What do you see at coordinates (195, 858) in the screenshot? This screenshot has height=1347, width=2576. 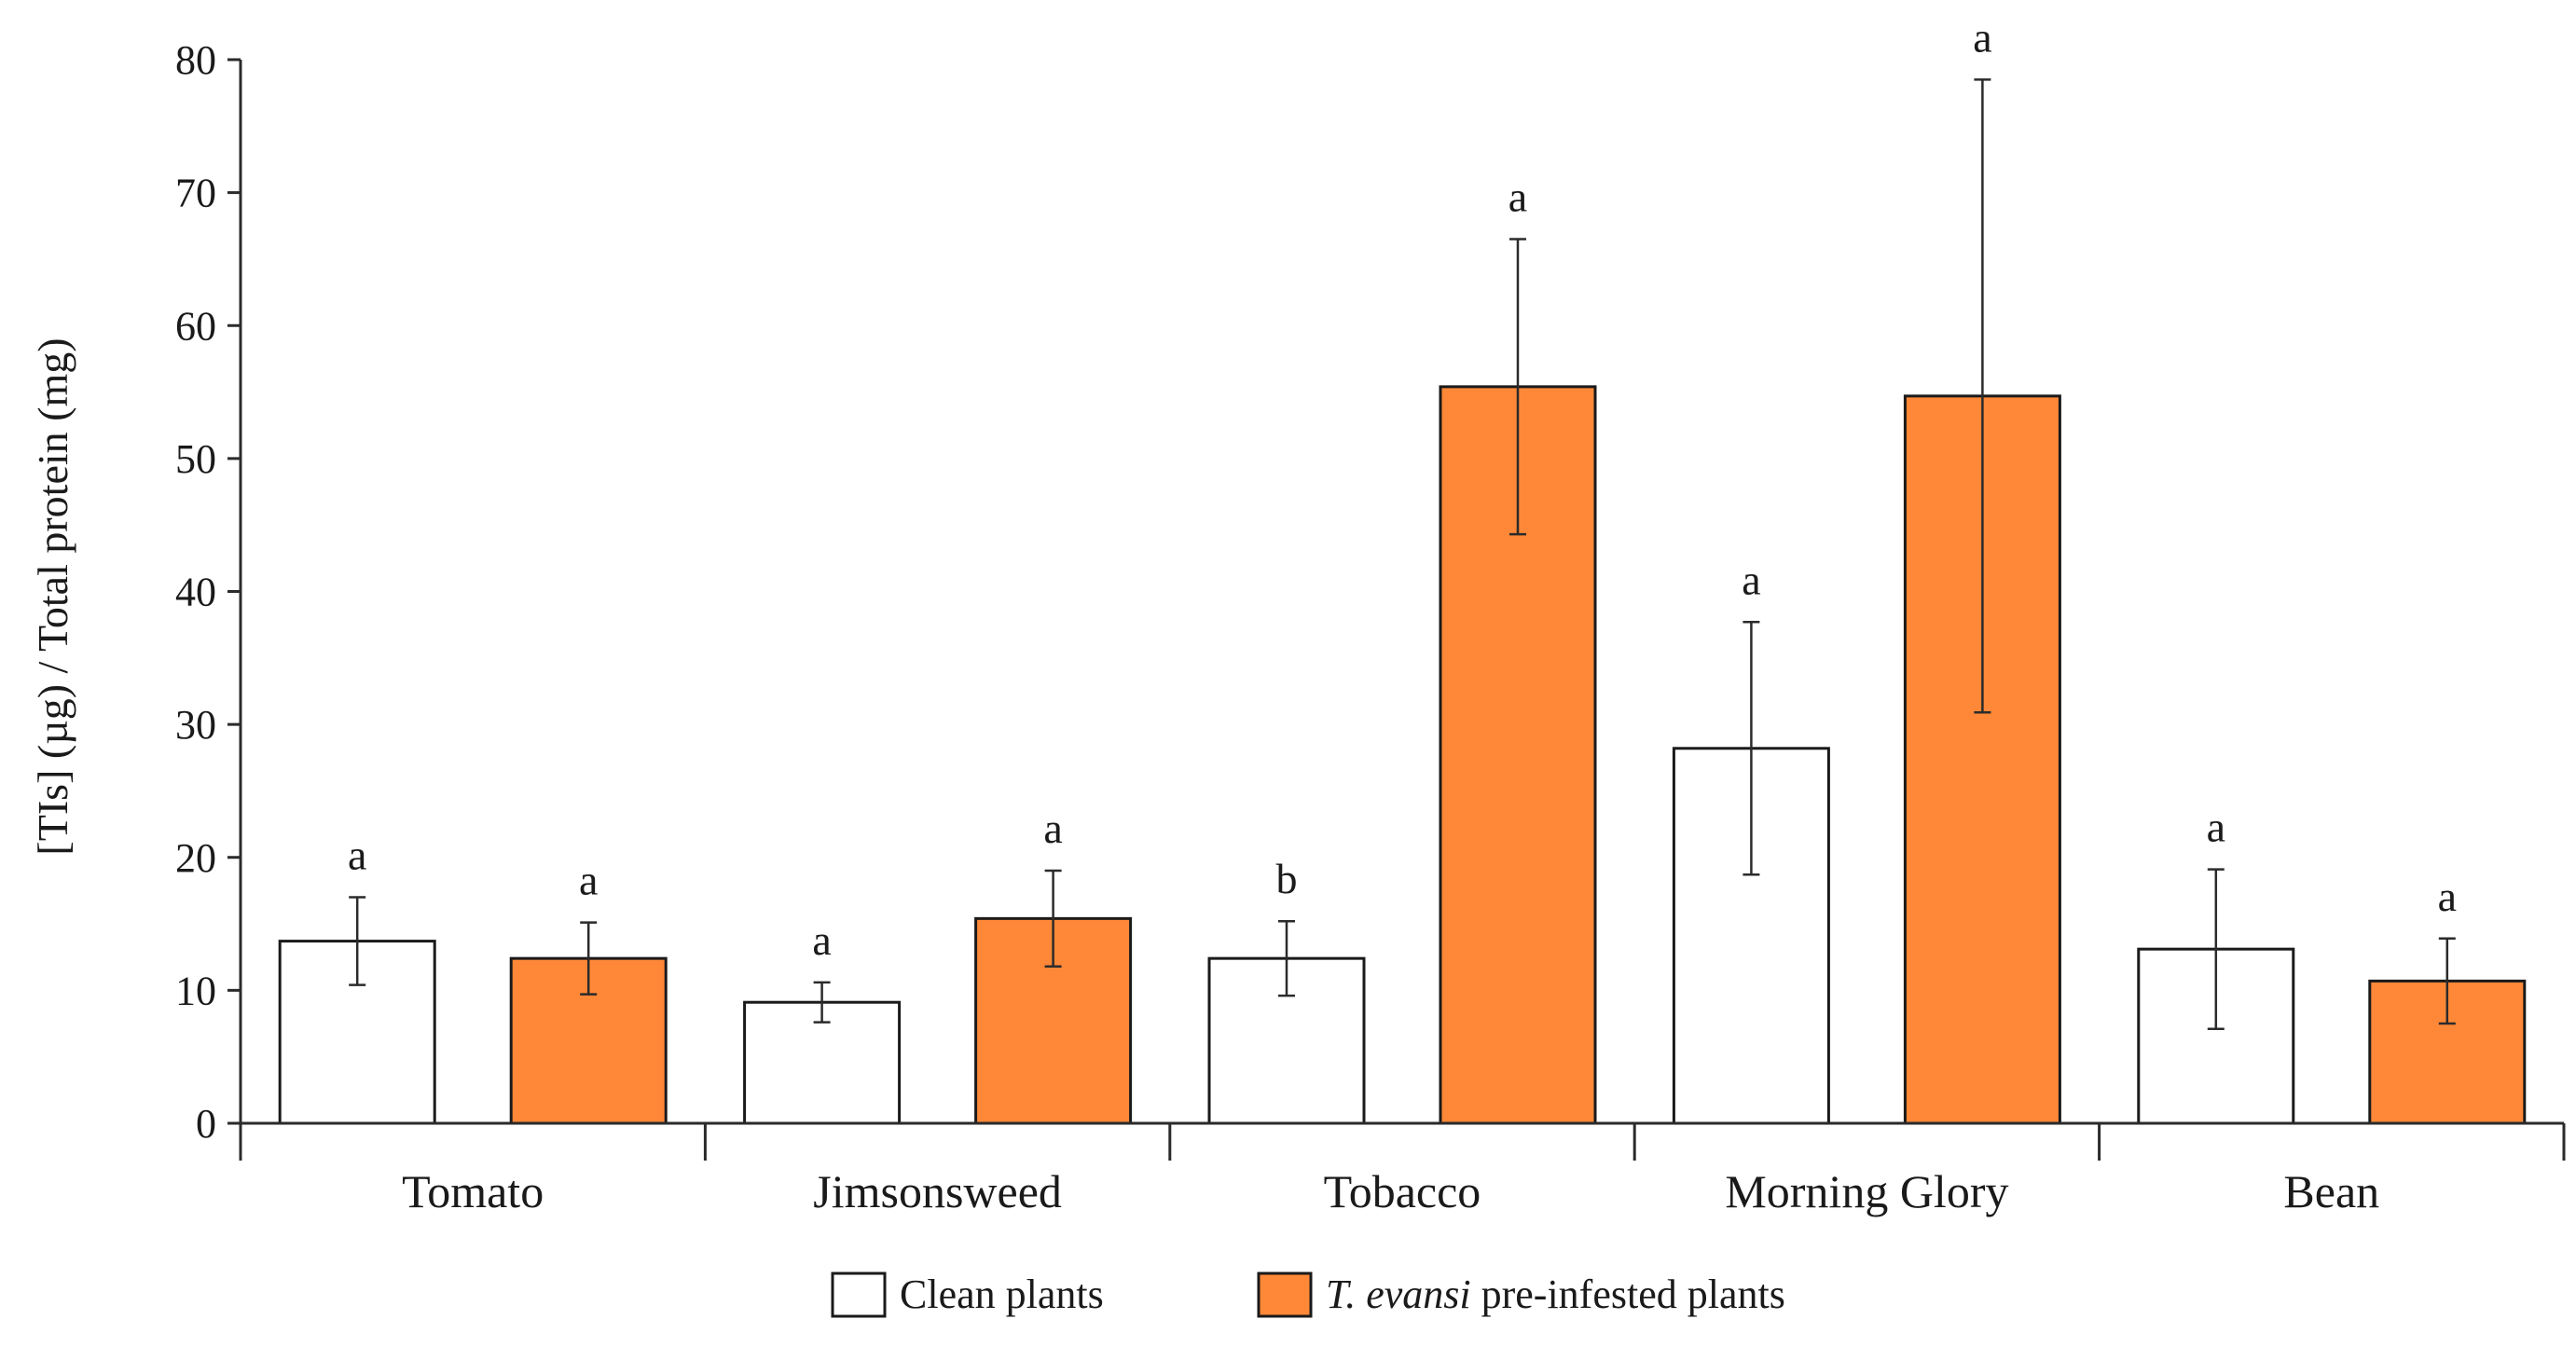 I see `y-tick-label: 20` at bounding box center [195, 858].